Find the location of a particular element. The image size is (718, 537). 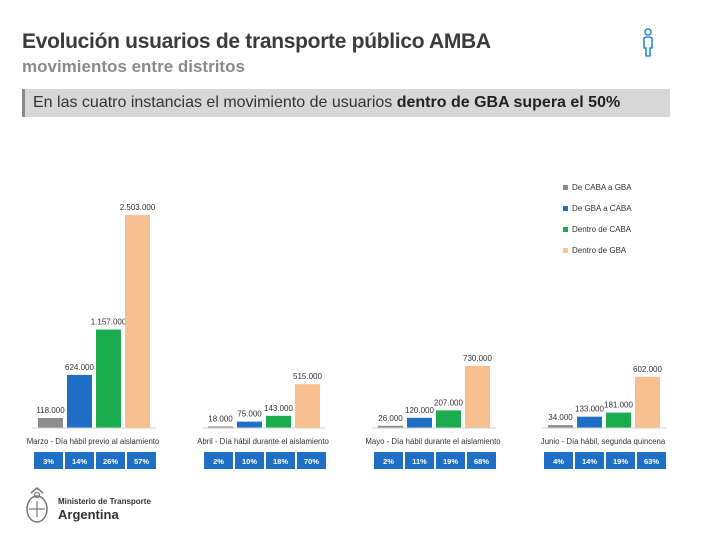

category-label: Mayo - Día hábil durante el aislamiento is located at coordinates (433, 441).